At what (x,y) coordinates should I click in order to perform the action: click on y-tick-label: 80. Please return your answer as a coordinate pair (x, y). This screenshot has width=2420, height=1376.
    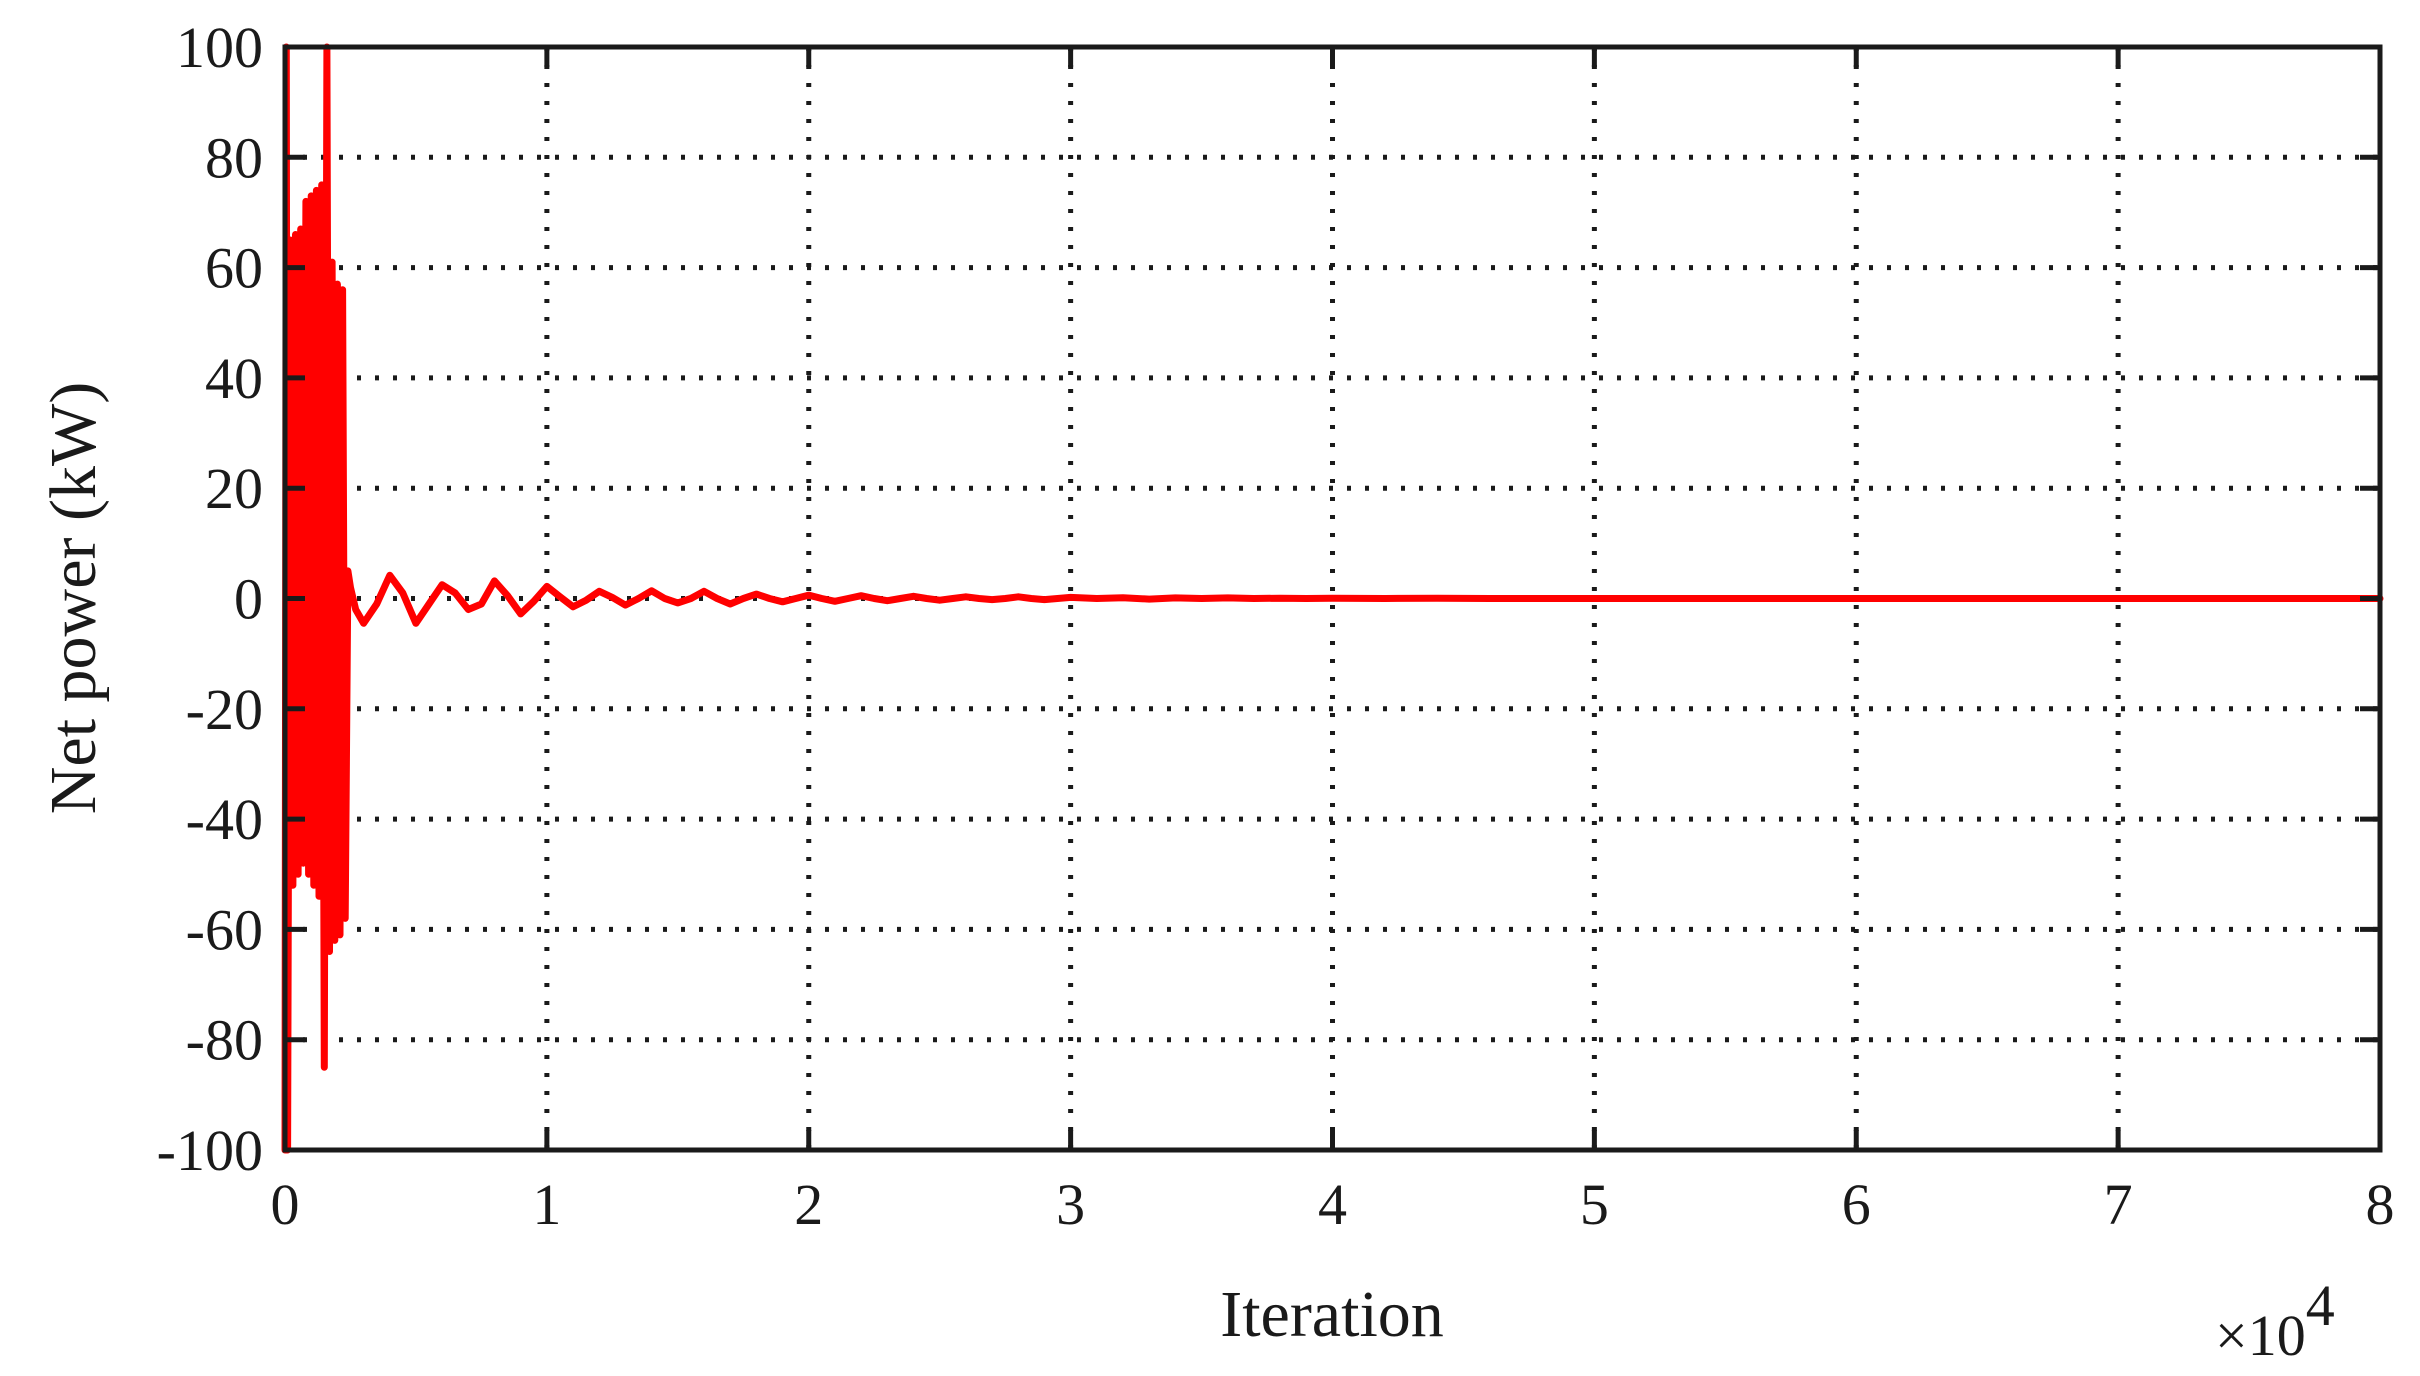
    Looking at the image, I should click on (234, 157).